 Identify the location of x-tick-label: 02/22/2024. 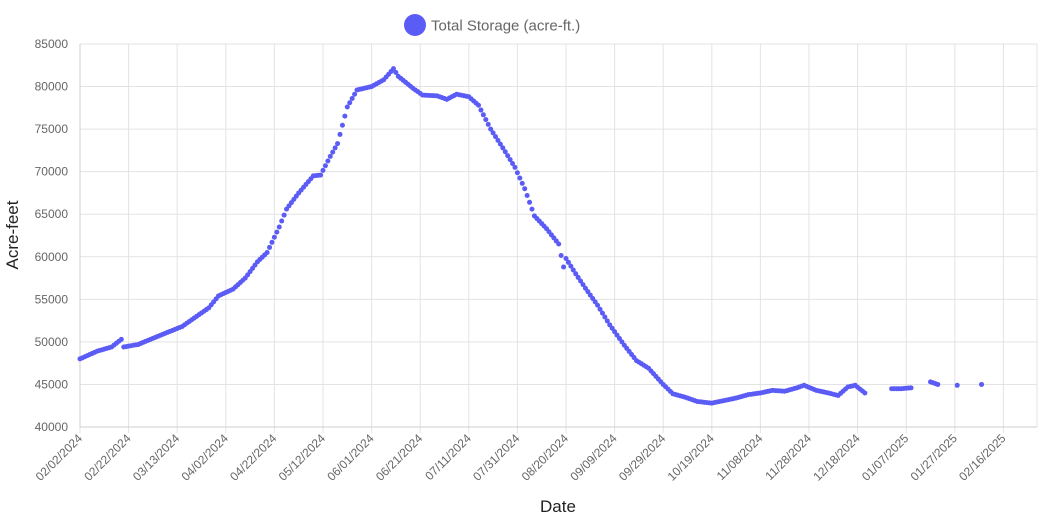
(107, 457).